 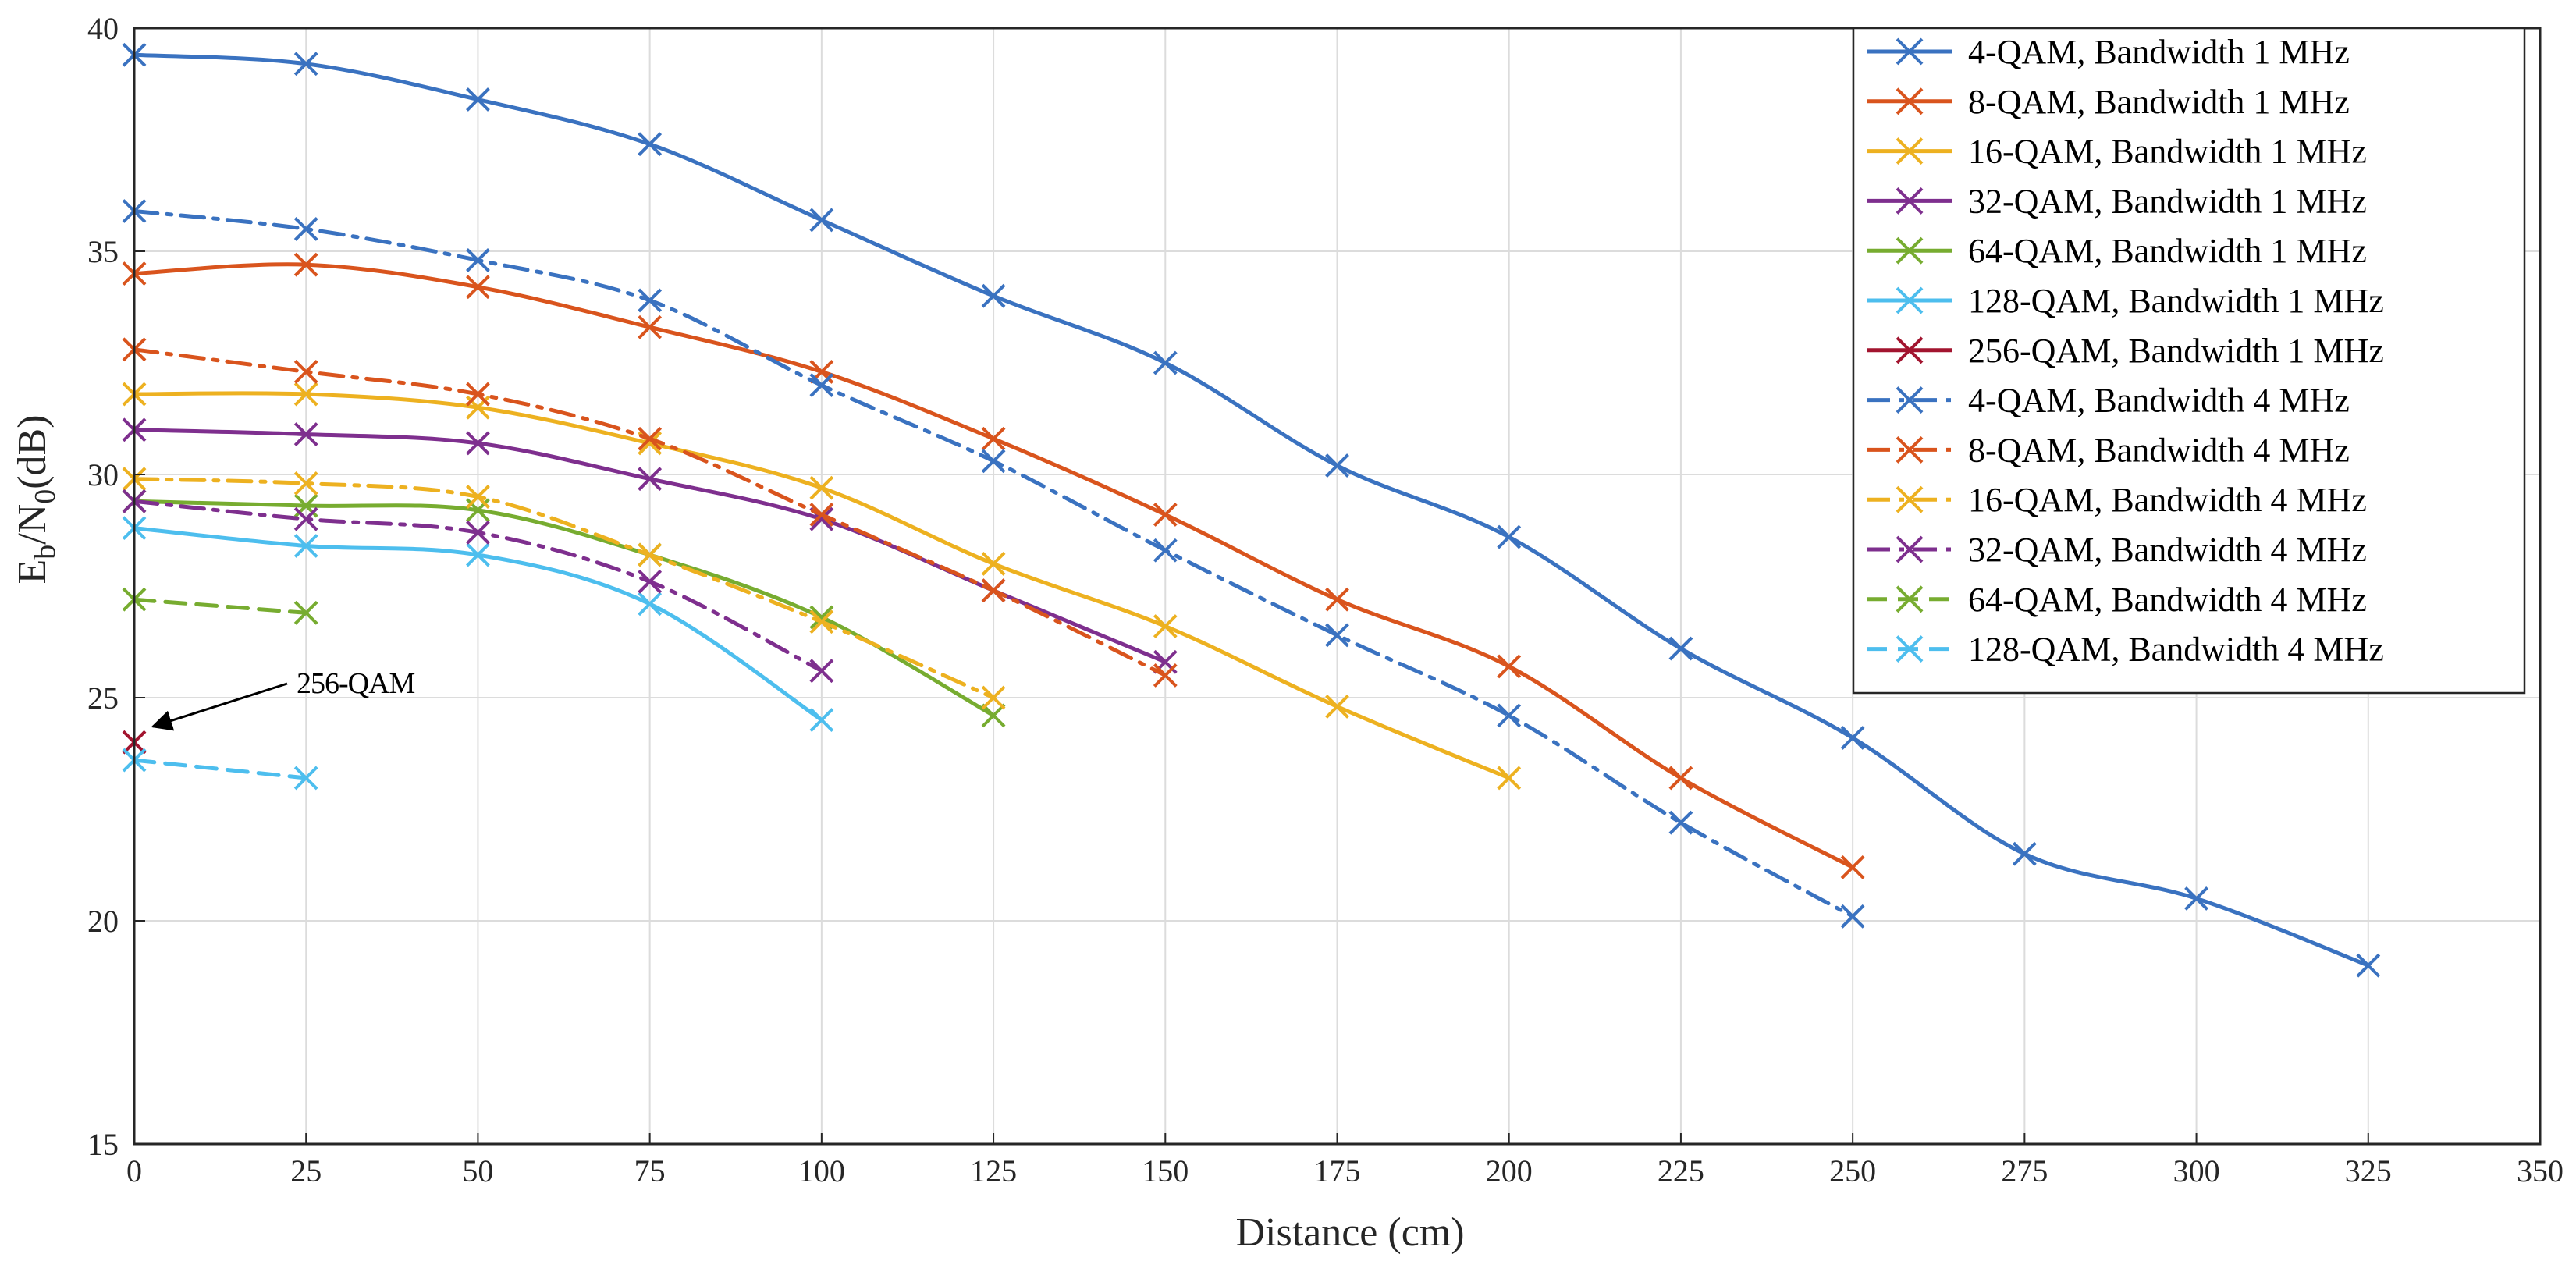 What do you see at coordinates (1852, 1171) in the screenshot?
I see `x-tick-label: 250` at bounding box center [1852, 1171].